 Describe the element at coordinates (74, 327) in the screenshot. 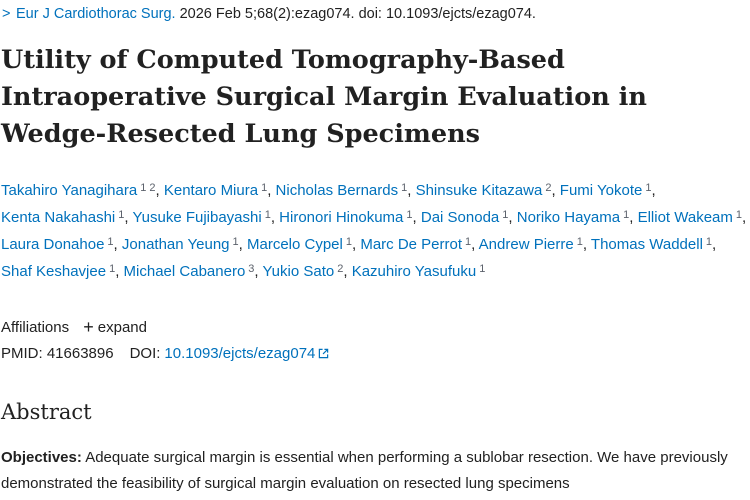

I see `affiliations-row: Affiliations + expand` at that location.